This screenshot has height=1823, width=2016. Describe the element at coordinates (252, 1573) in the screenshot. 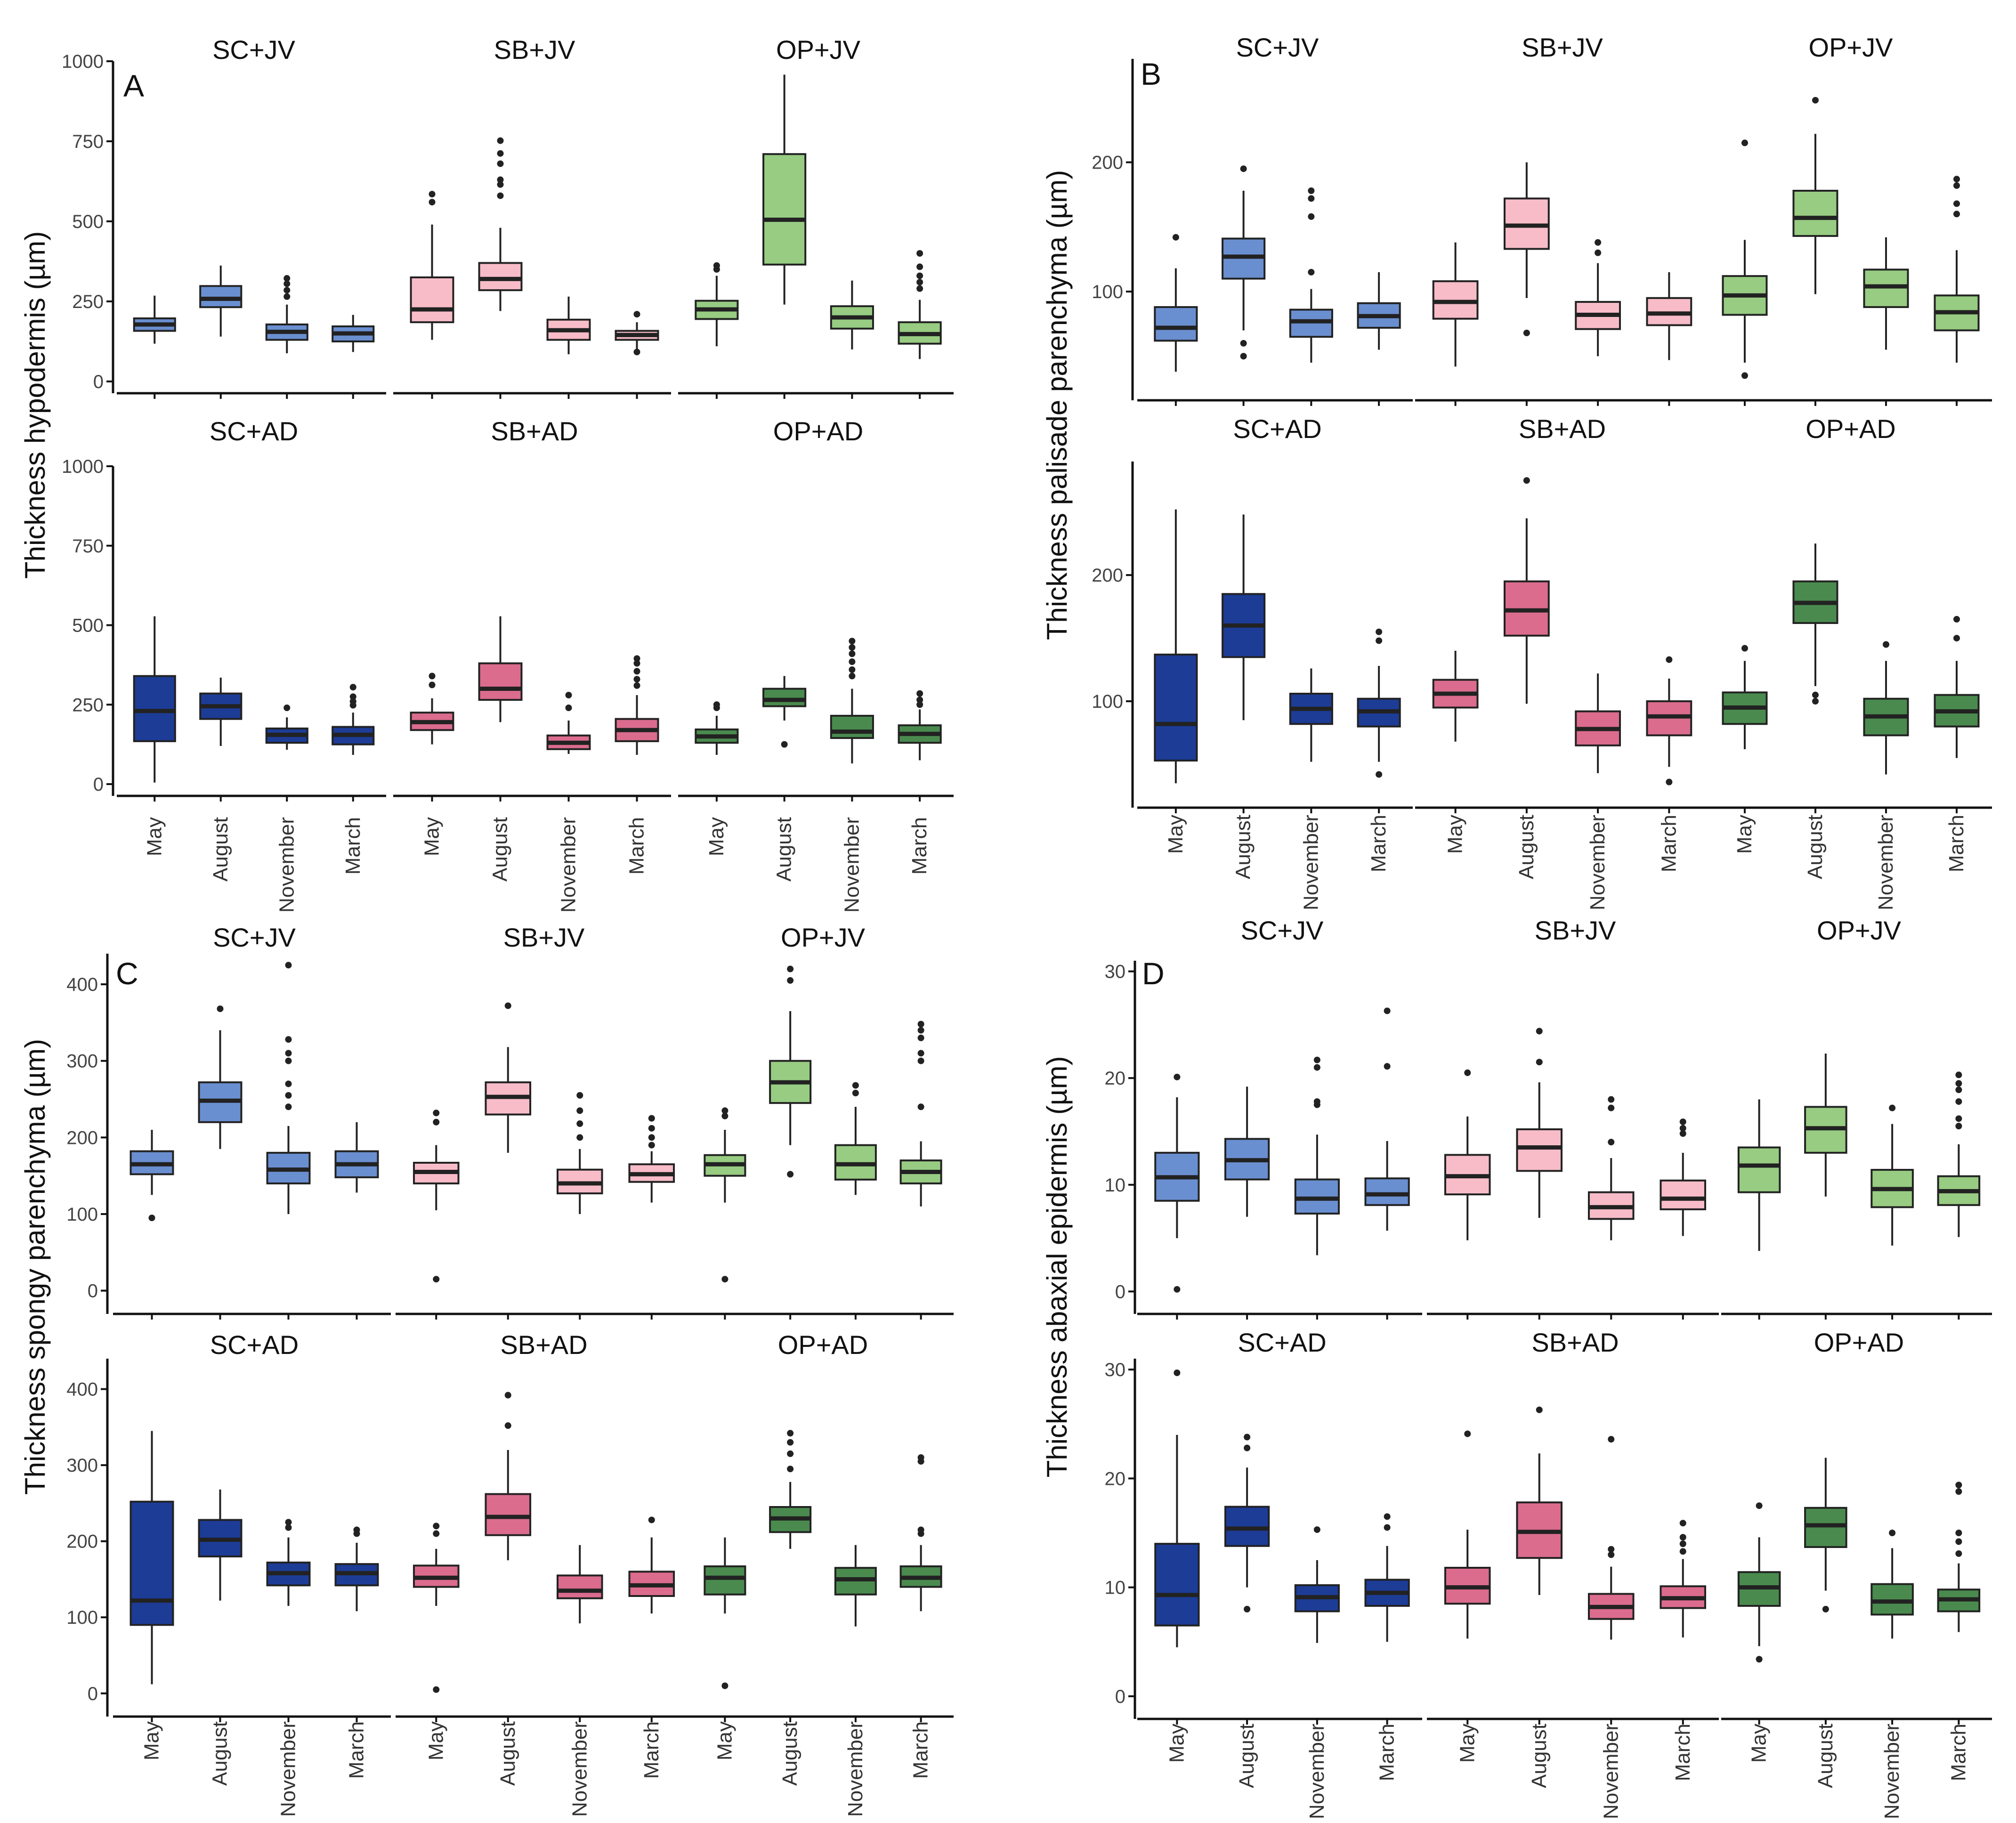

I see `group-sc-ad: SC+AD May August November March` at that location.